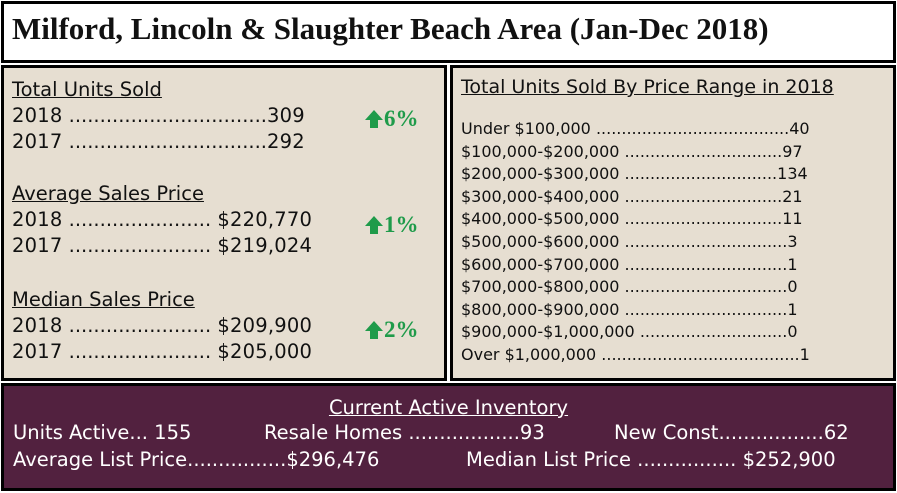  Describe the element at coordinates (401, 329) in the screenshot. I see `change-value: 2%` at that location.